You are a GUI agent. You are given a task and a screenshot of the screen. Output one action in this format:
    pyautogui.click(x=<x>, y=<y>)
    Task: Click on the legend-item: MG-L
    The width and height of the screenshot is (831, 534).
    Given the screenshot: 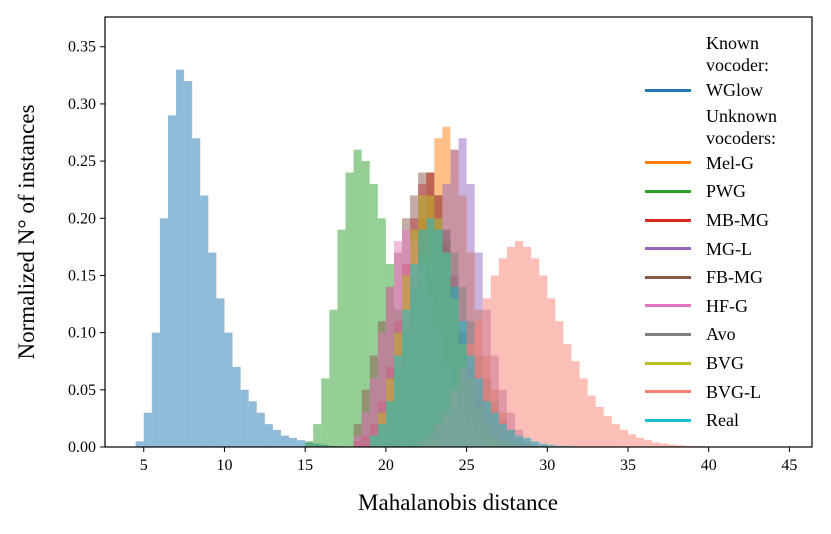 What is the action you would take?
    pyautogui.click(x=715, y=248)
    